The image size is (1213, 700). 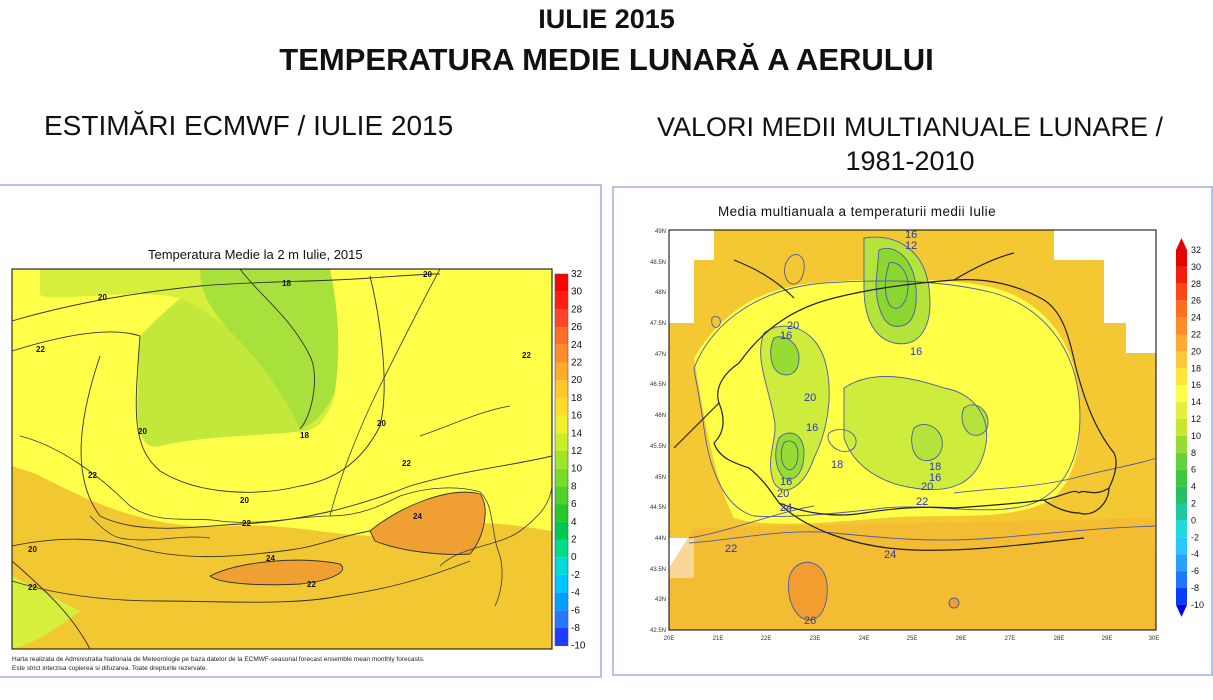 What do you see at coordinates (1193, 453) in the screenshot?
I see `colorbar-tick: 8` at bounding box center [1193, 453].